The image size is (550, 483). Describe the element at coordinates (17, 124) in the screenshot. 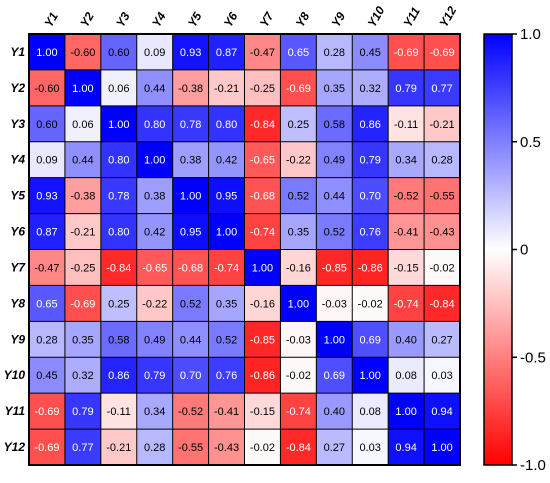

I see `row-label: Y3` at that location.